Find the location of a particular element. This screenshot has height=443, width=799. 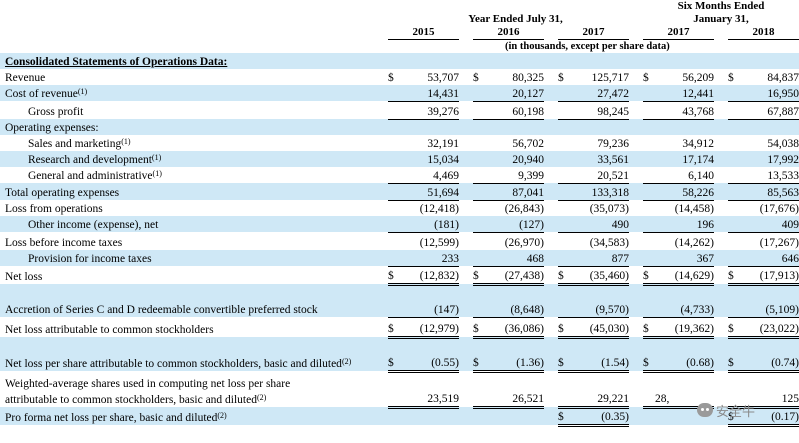

cell-value: 60,198 is located at coordinates (514, 110).